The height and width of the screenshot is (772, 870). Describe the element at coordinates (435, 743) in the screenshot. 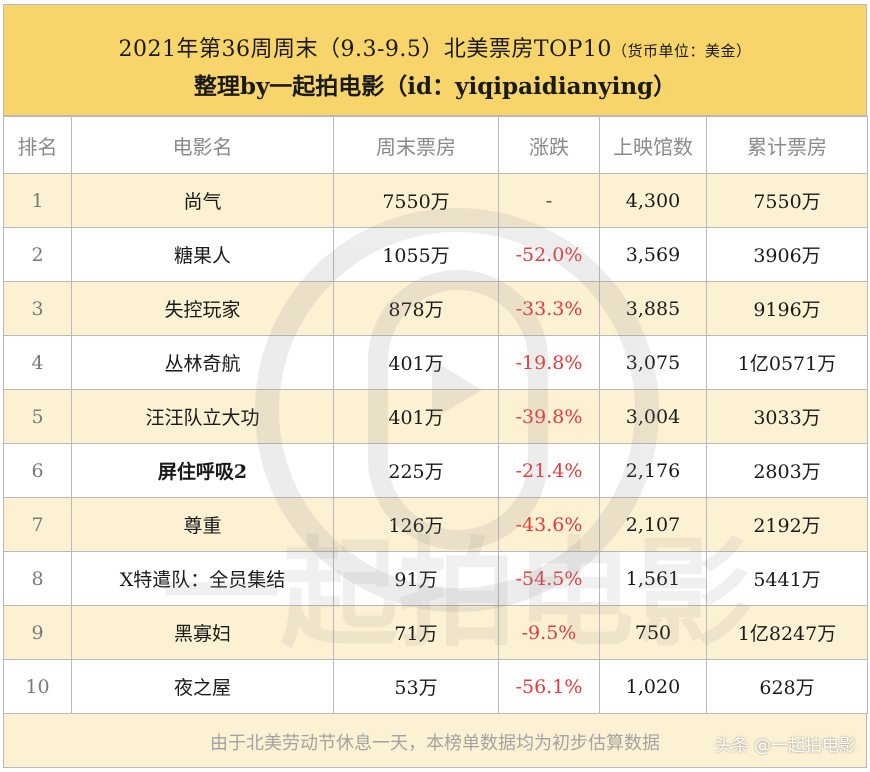

I see `footer-note: 由于北美劳动节休息一天，本榜单数据均为初步估算数据` at that location.